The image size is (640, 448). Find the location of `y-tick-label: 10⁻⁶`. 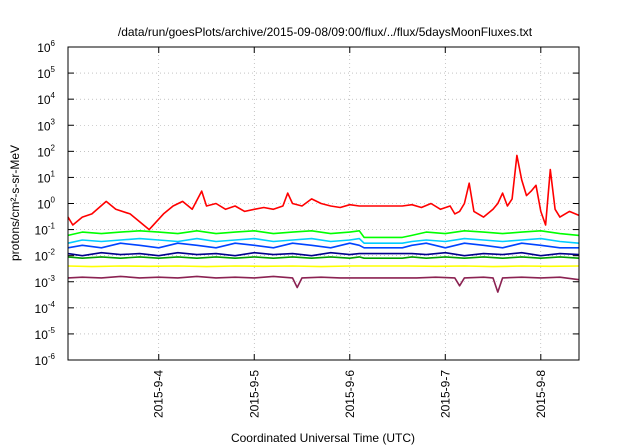

y-tick-label: 10⁻⁶ is located at coordinates (45, 360).